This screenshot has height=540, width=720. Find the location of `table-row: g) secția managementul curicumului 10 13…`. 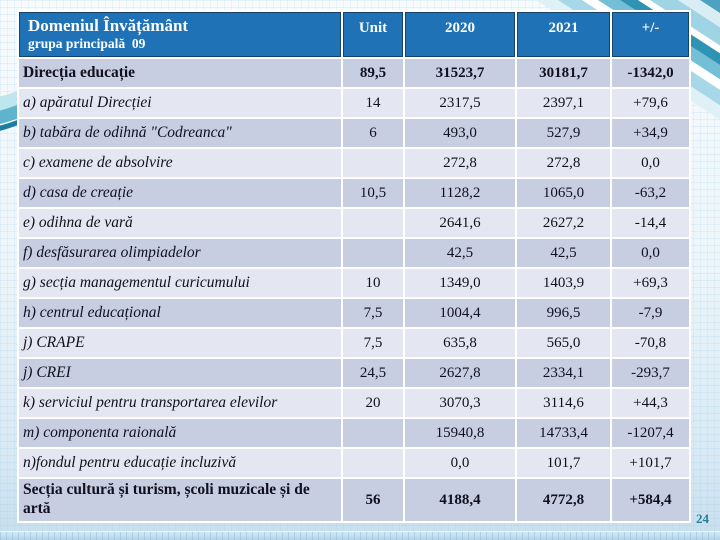

table-row: g) secția managementul curicumului 10 13… is located at coordinates (354, 283).